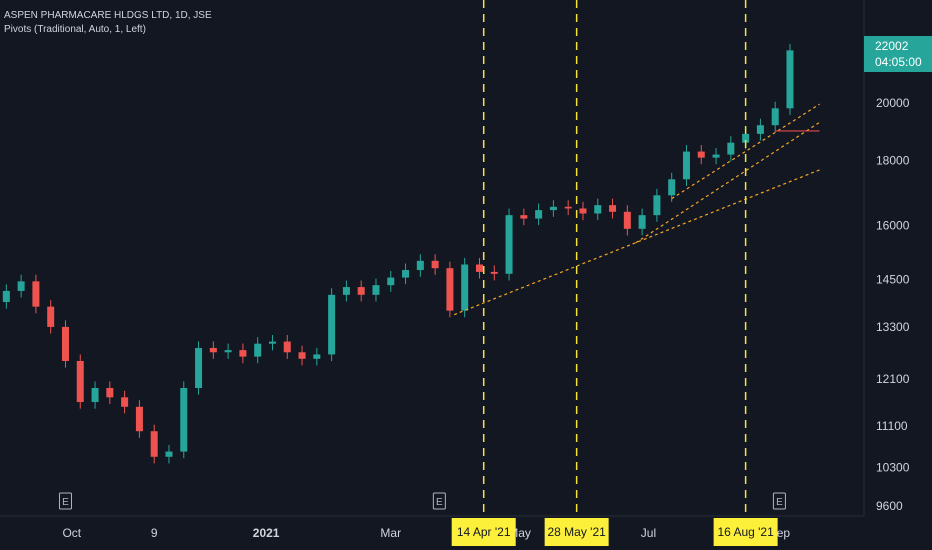 The height and width of the screenshot is (550, 932). I want to click on date-marker-label: 28 May '21, so click(576, 532).